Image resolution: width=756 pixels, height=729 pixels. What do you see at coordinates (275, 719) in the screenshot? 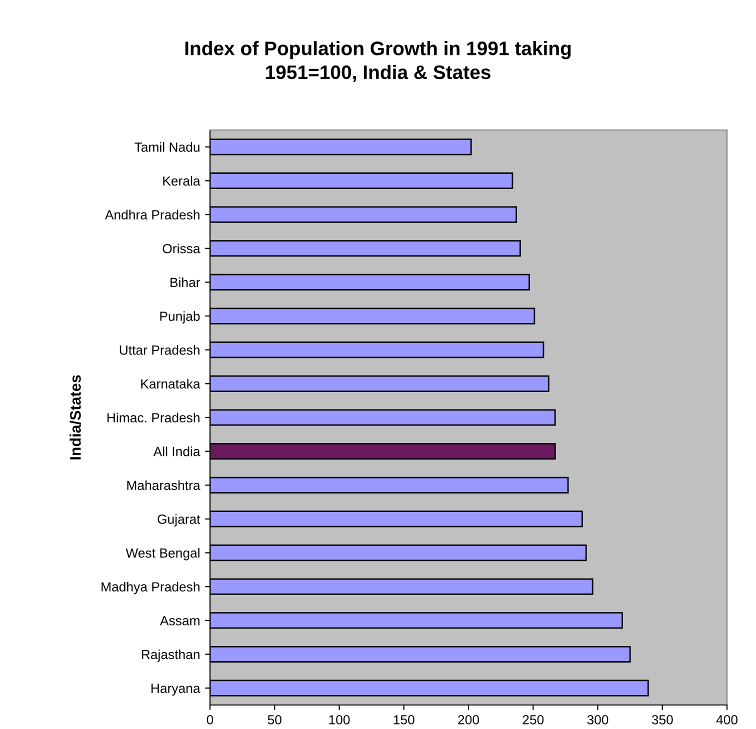
I see `x-tick-label: 50` at bounding box center [275, 719].